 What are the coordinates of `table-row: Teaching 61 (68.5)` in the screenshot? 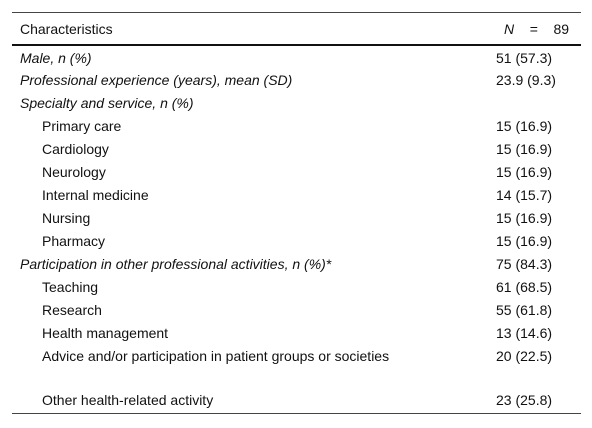 It's located at (296, 286).